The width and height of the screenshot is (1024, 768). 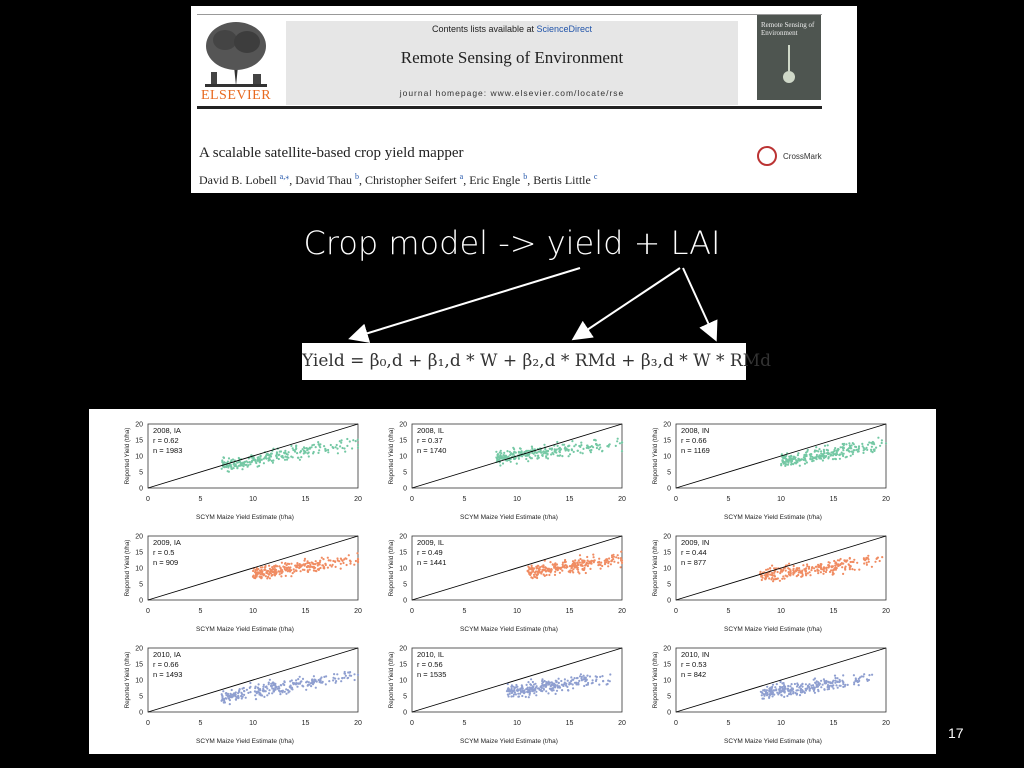 I want to click on sciencedirect-link: ScienceDirect, so click(x=564, y=29).